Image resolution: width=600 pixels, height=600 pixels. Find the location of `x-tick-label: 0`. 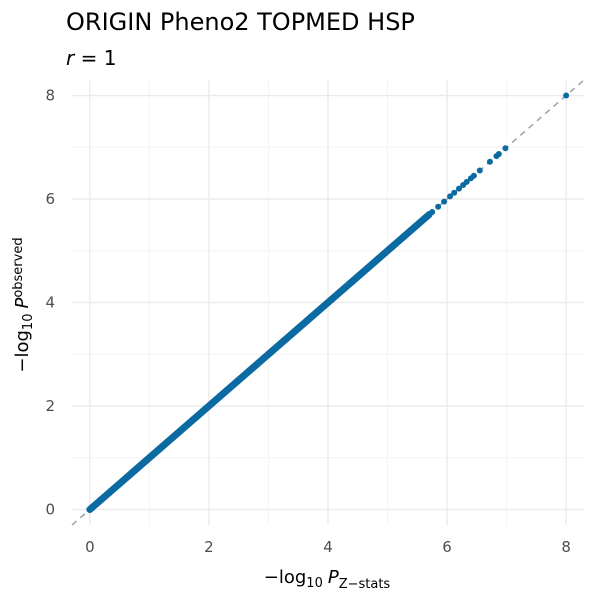

x-tick-label: 0 is located at coordinates (90, 547).